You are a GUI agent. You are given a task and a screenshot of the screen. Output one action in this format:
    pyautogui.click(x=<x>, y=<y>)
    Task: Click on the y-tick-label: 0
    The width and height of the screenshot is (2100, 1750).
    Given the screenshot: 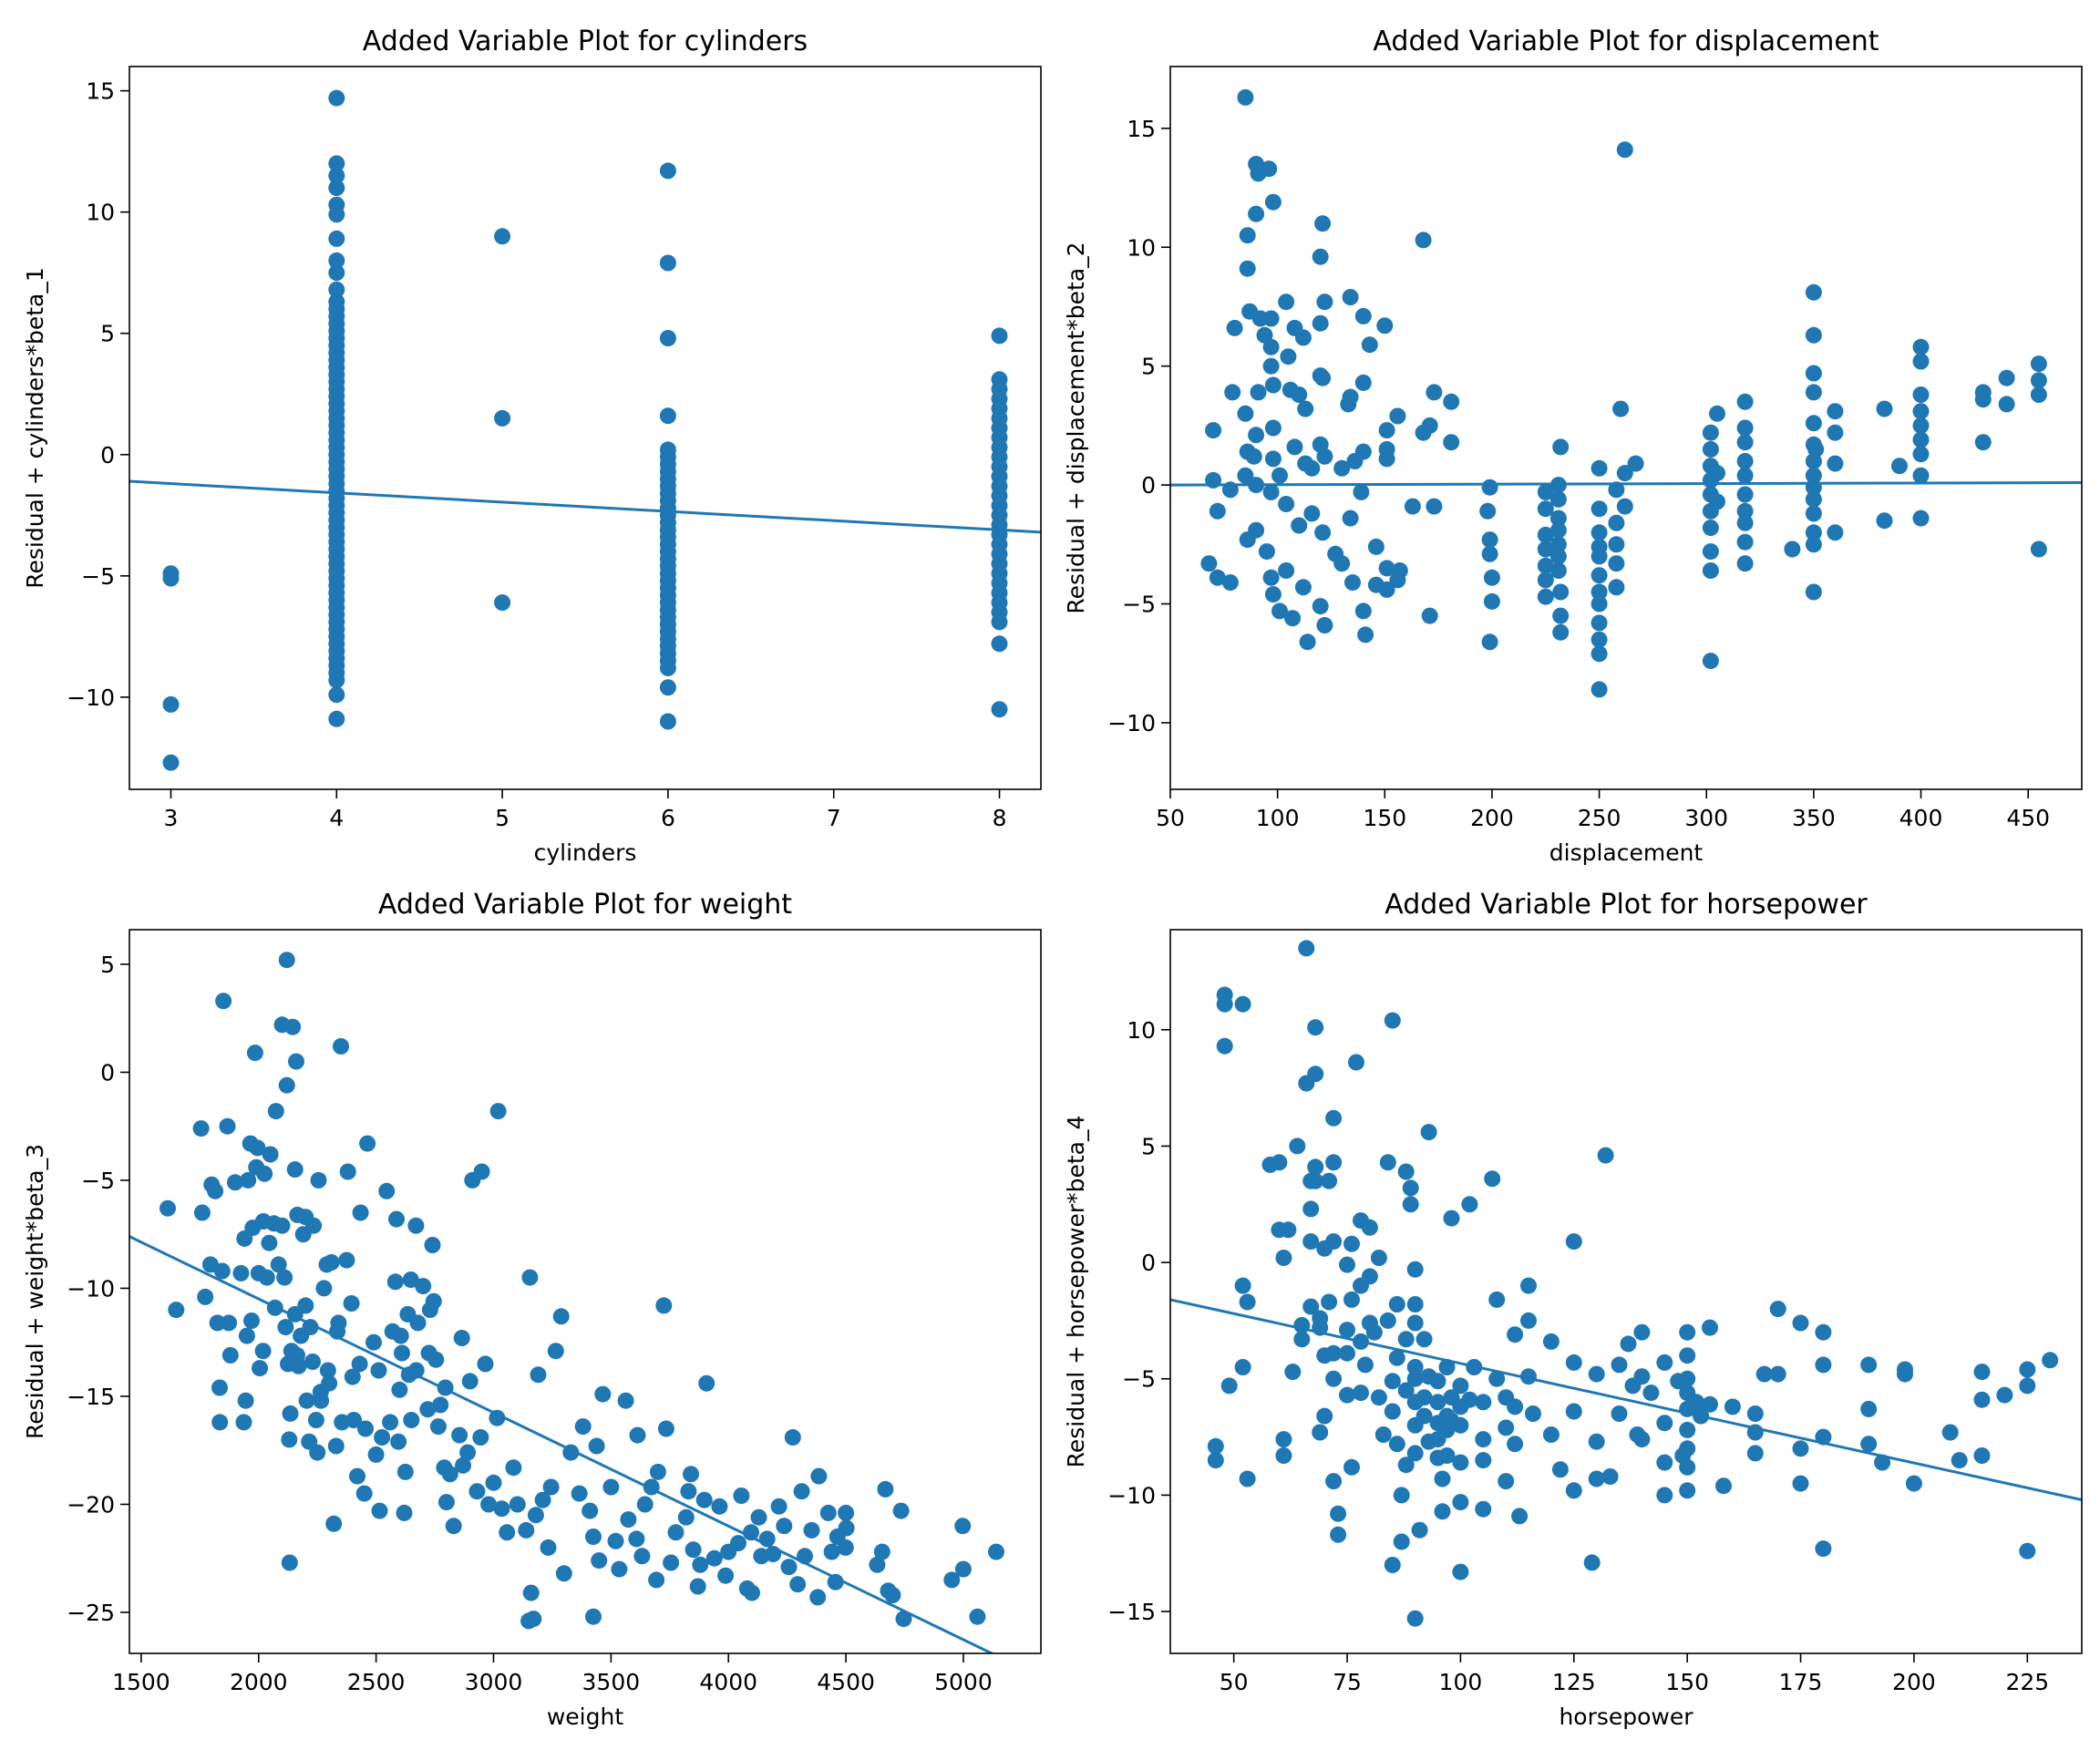 What is the action you would take?
    pyautogui.click(x=108, y=1072)
    